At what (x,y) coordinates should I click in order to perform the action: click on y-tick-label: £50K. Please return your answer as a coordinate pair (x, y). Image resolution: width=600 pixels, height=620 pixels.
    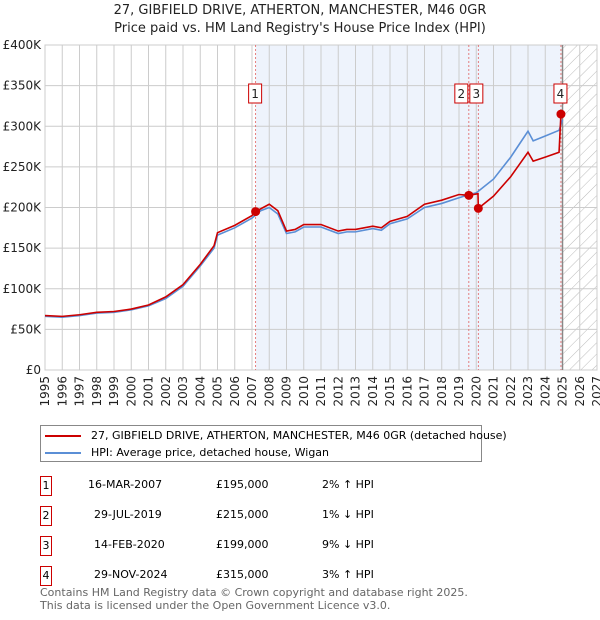
    Looking at the image, I should click on (26, 329).